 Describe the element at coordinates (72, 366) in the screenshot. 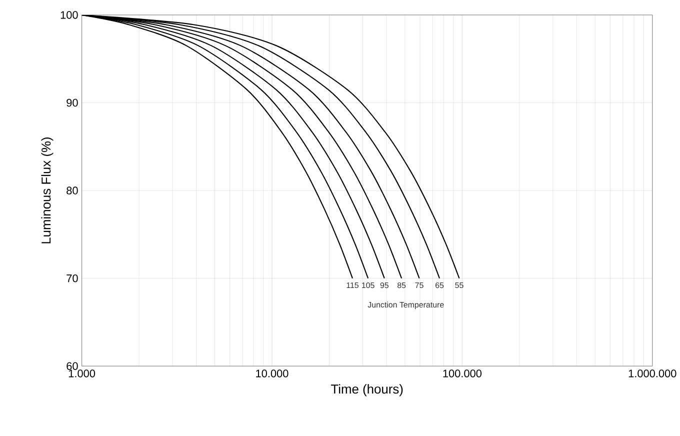

I see `y-tick-label: 60` at that location.